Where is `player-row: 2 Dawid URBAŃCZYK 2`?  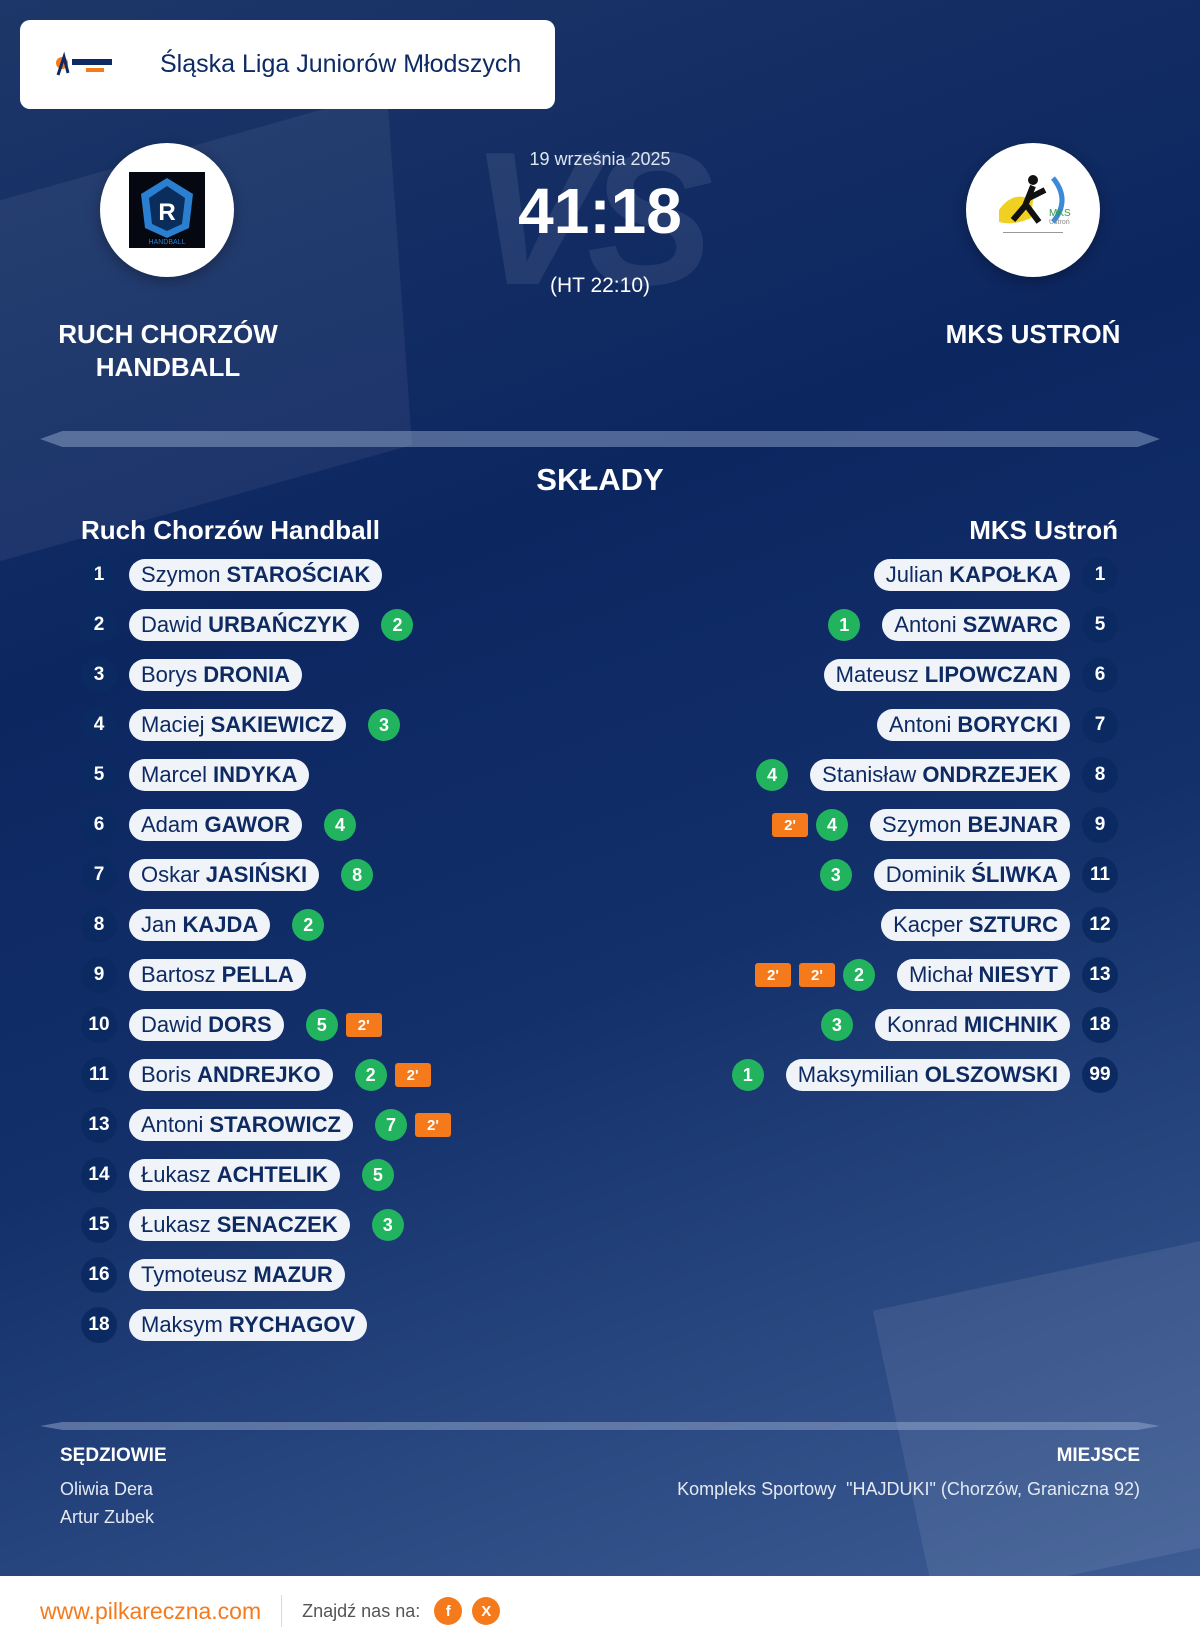
player-row: 2 Dawid URBAŃCZYK 2 is located at coordinates (252, 625).